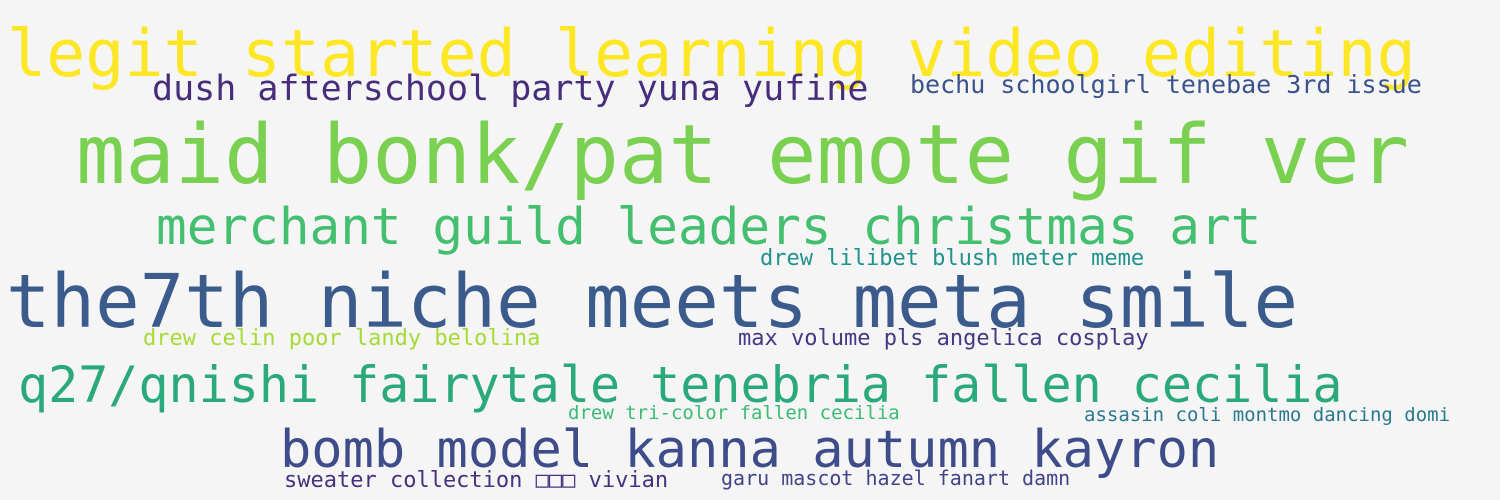  Describe the element at coordinates (896, 478) in the screenshot. I see `word-garu-mascot-hazel-fanart-damn: garu mascot hazel fanart damn` at that location.